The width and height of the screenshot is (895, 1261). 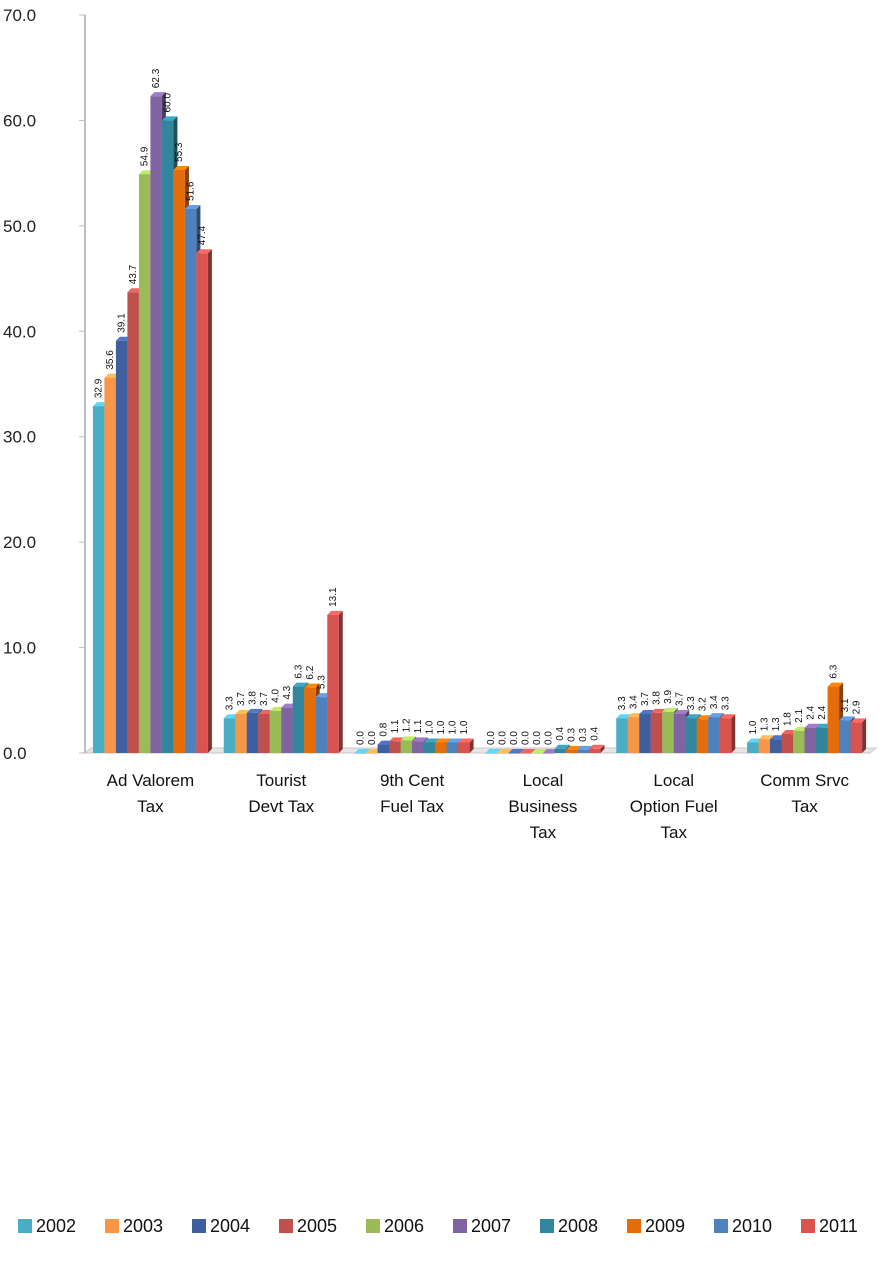 I want to click on y-tick-label: 20.0, so click(x=19, y=542).